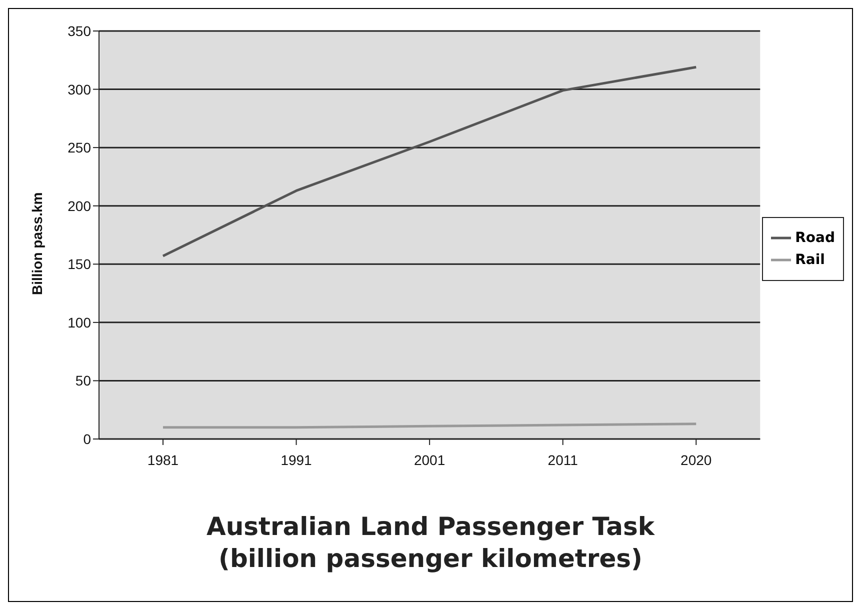 The width and height of the screenshot is (861, 610). Describe the element at coordinates (80, 30) in the screenshot. I see `y-tick-label: 350` at that location.